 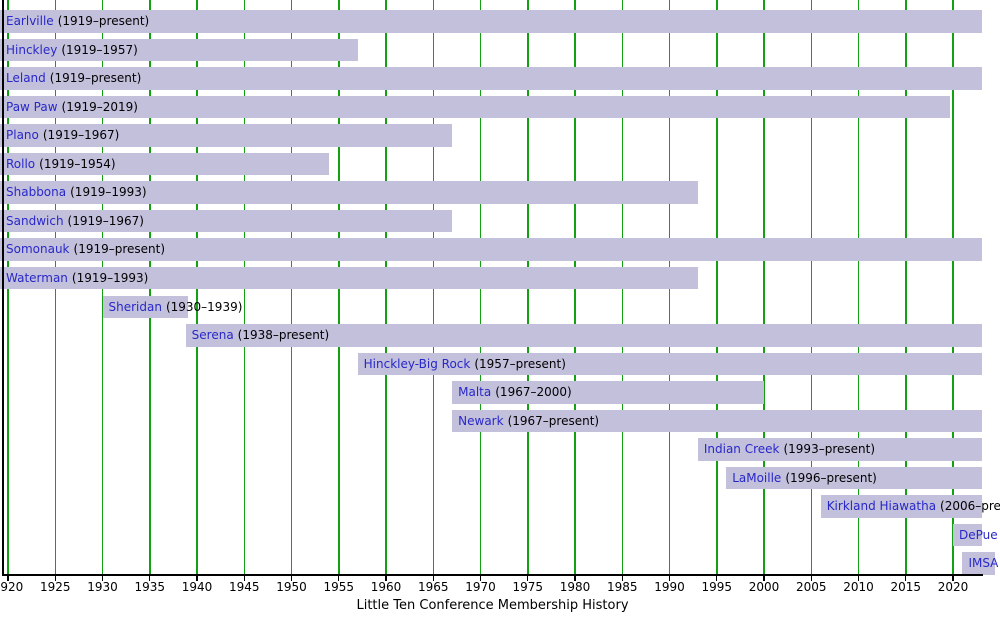 What do you see at coordinates (349, 192) in the screenshot?
I see `timeline-bar-shabbona` at bounding box center [349, 192].